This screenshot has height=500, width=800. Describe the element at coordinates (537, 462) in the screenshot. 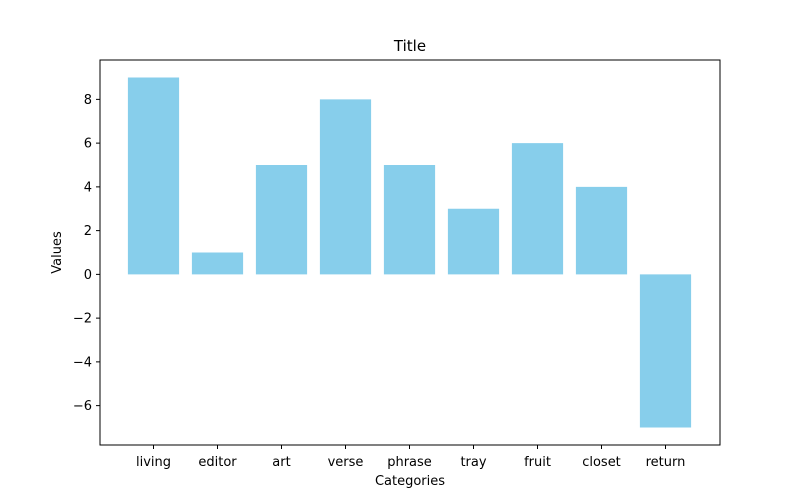

I see `x-tick-label: fruit` at that location.